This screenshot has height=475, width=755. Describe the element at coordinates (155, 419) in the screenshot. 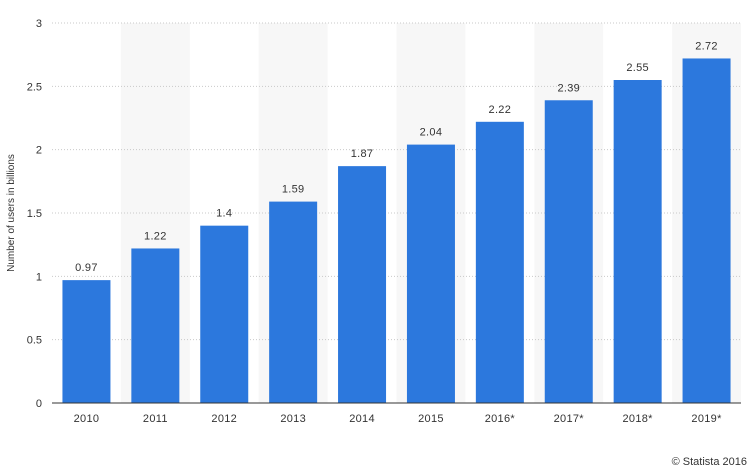

I see `x-tick-label: 2011` at that location.